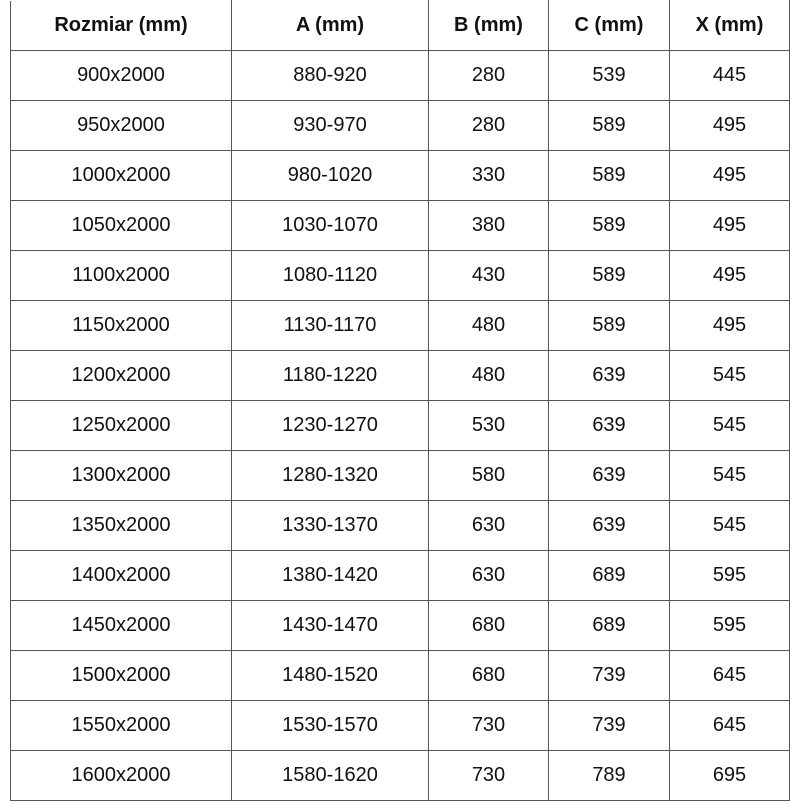 The image size is (800, 801). Describe the element at coordinates (488, 275) in the screenshot. I see `cell-b: 430` at that location.